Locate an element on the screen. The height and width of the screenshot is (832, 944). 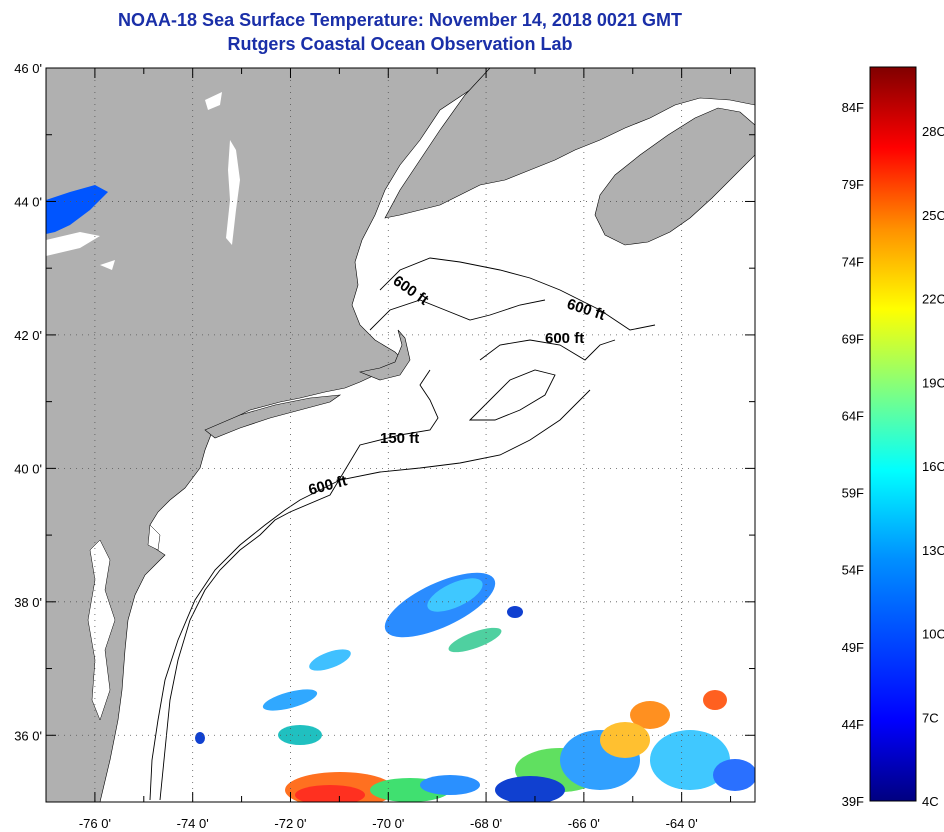
lon-tick-label: -72 0' is located at coordinates (290, 823).